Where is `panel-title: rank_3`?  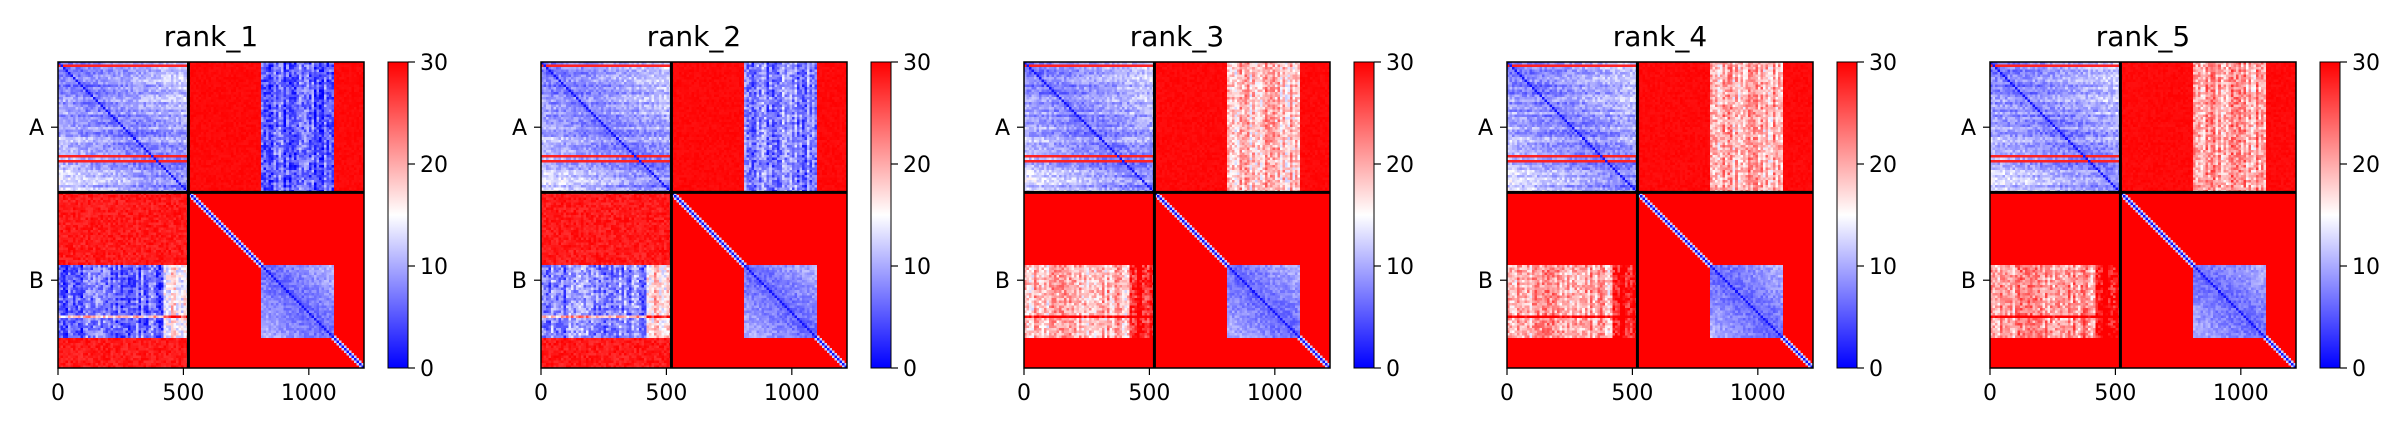 panel-title: rank_3 is located at coordinates (1177, 36).